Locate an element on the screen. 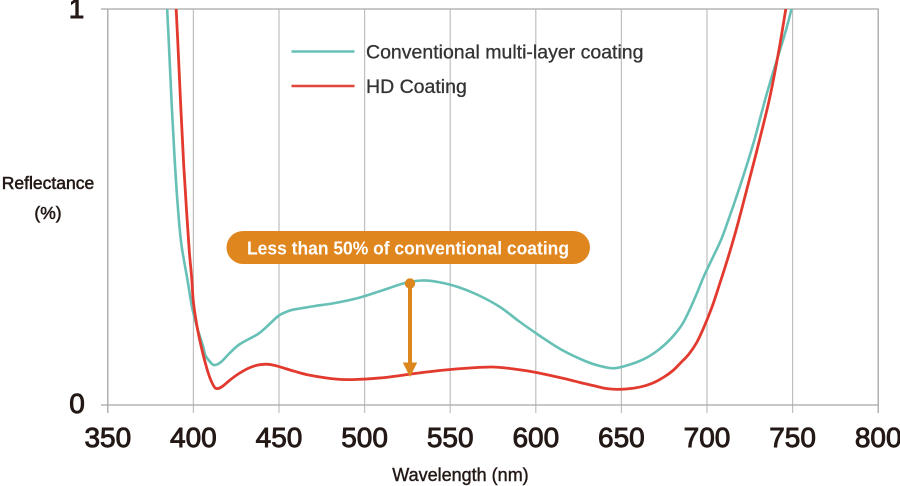  svg-text: Reflectance is located at coordinates (48, 183).